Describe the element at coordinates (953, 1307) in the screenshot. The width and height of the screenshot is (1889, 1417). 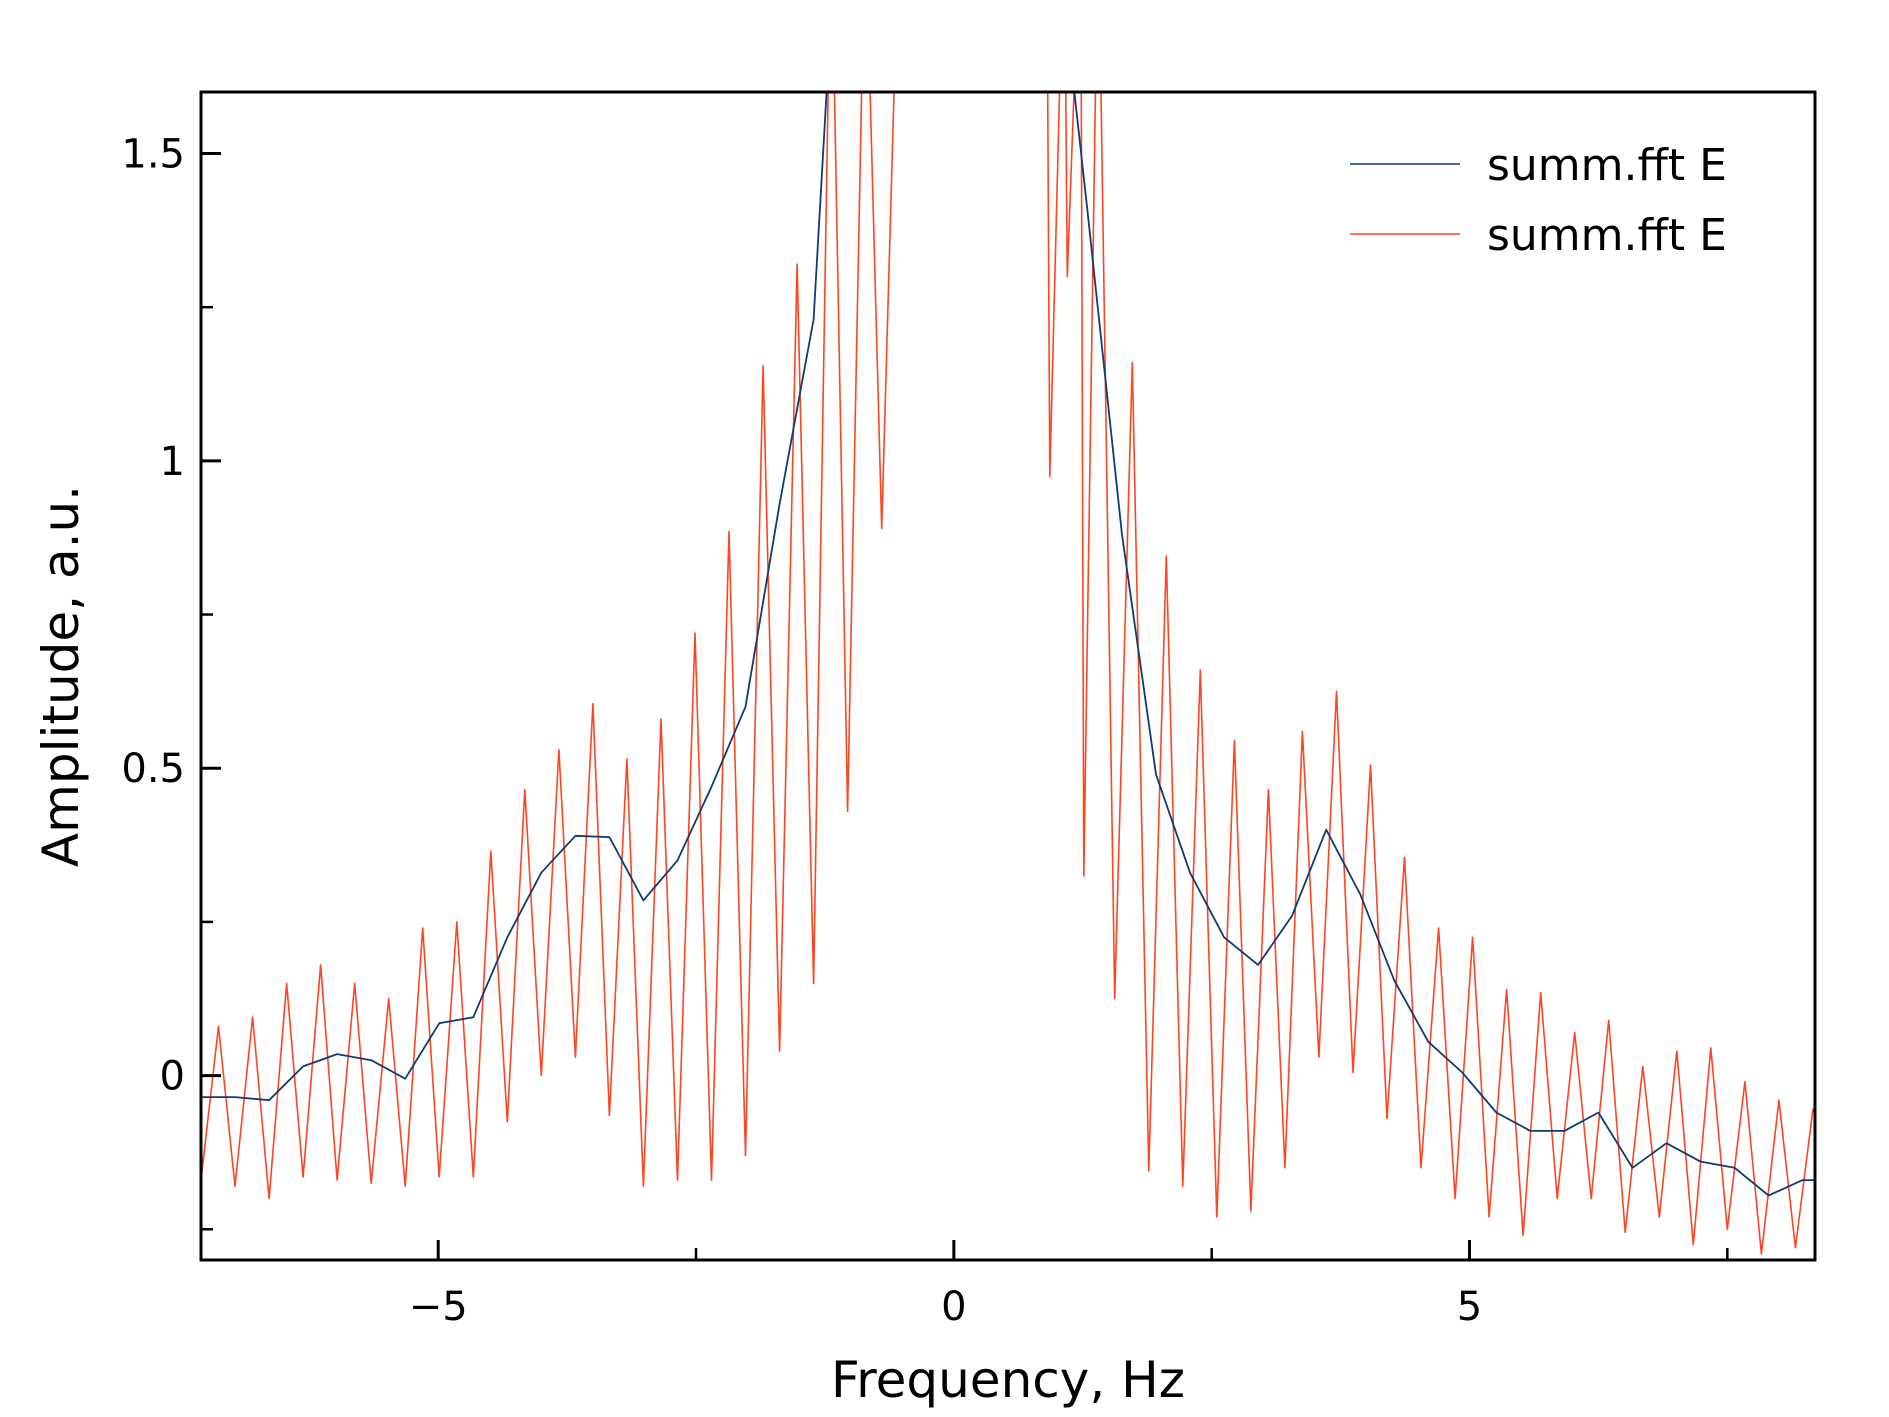
I see `x-tick-label-1: 0` at that location.